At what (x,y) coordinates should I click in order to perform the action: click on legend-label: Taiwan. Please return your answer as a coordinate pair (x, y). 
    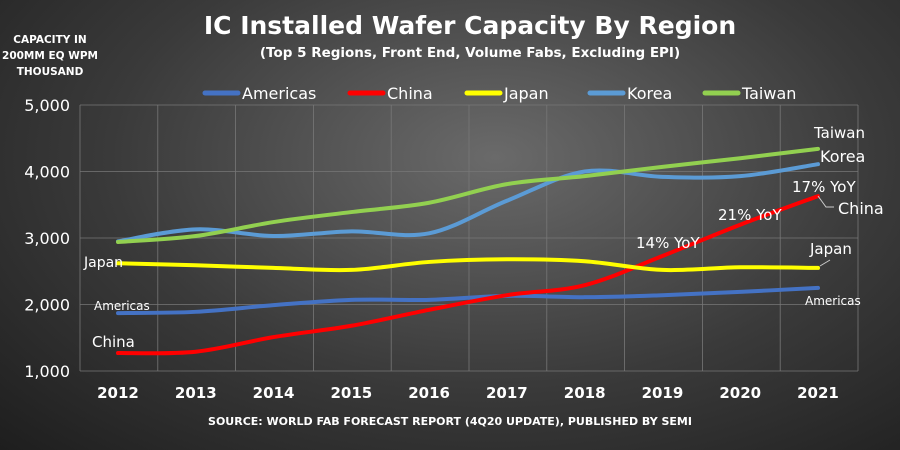
    Looking at the image, I should click on (768, 93).